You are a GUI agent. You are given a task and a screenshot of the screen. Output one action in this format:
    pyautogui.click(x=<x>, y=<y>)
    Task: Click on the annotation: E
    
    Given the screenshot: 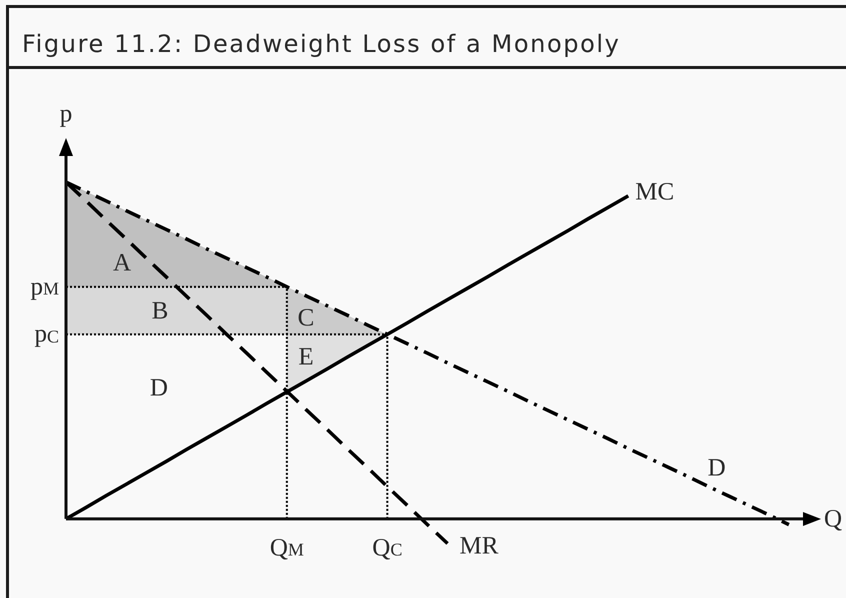 What is the action you would take?
    pyautogui.click(x=306, y=356)
    